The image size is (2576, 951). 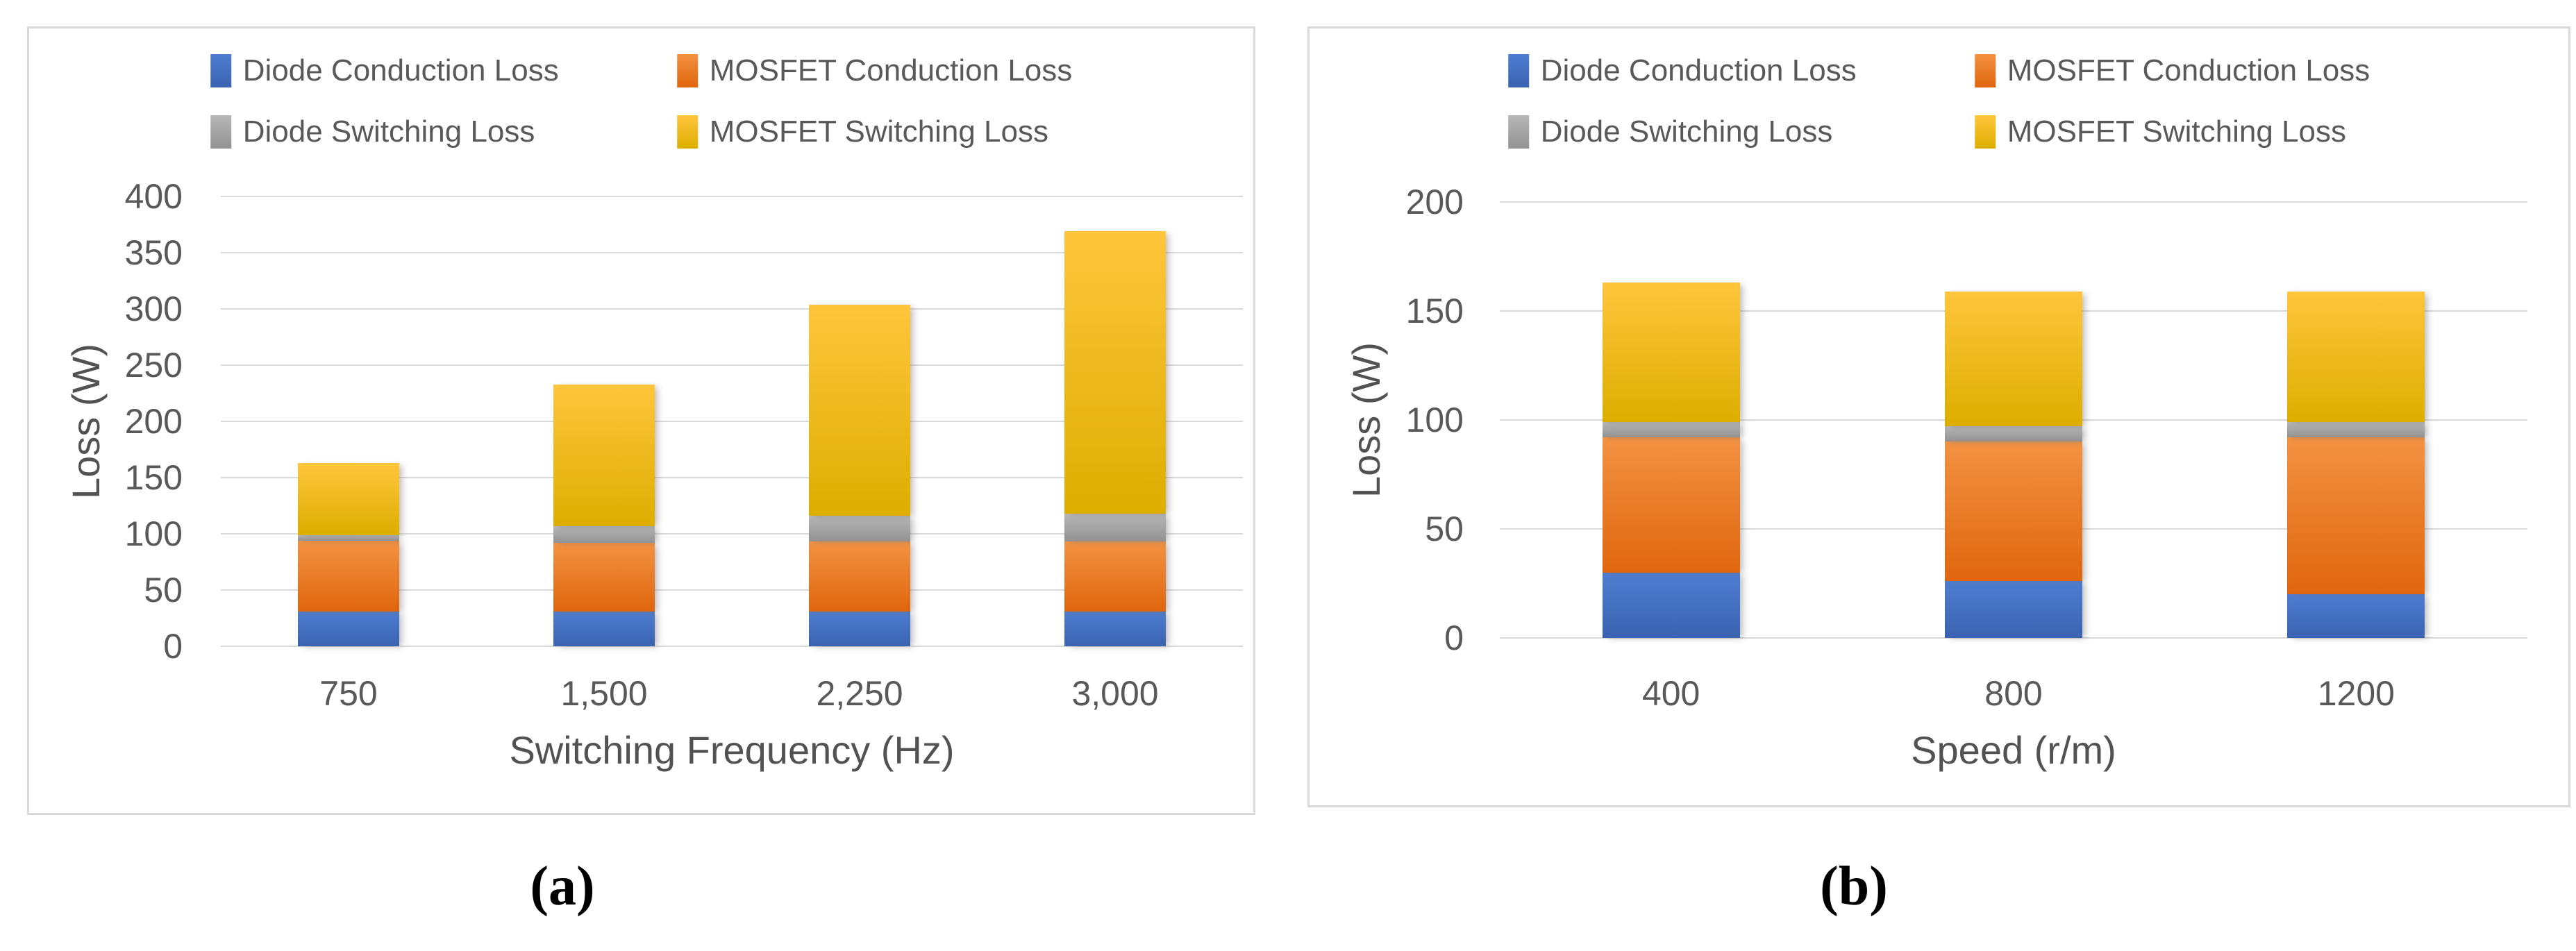 What do you see at coordinates (1671, 505) in the screenshot?
I see `bar-b-400-mosfet-conduction-loss` at bounding box center [1671, 505].